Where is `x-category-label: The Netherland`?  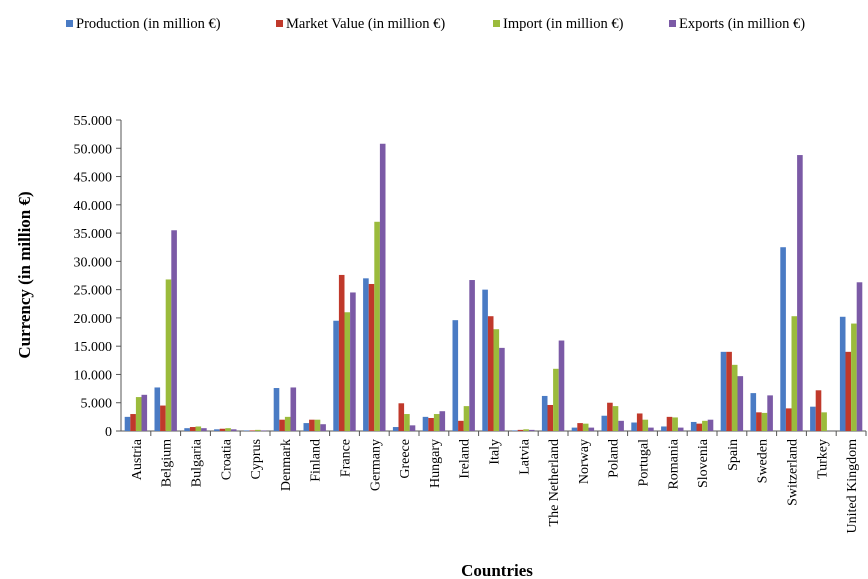
x-category-label: The Netherland is located at coordinates (554, 482).